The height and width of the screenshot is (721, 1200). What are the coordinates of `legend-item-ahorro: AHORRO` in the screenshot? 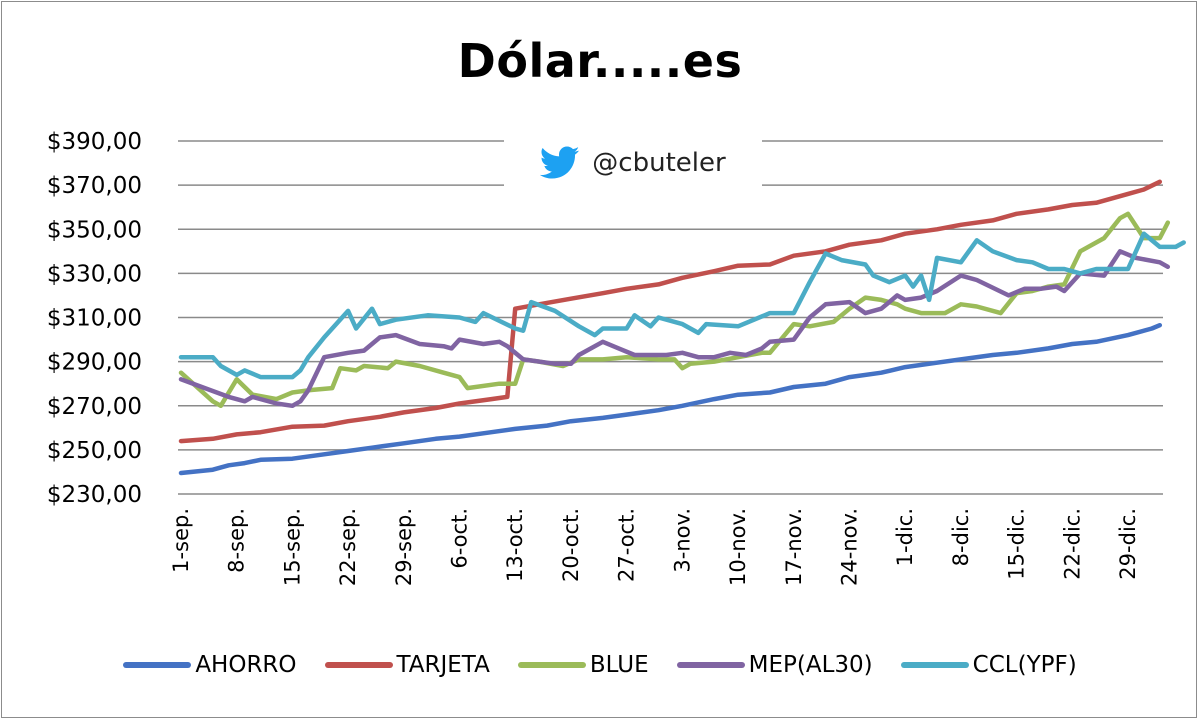 It's located at (210, 665).